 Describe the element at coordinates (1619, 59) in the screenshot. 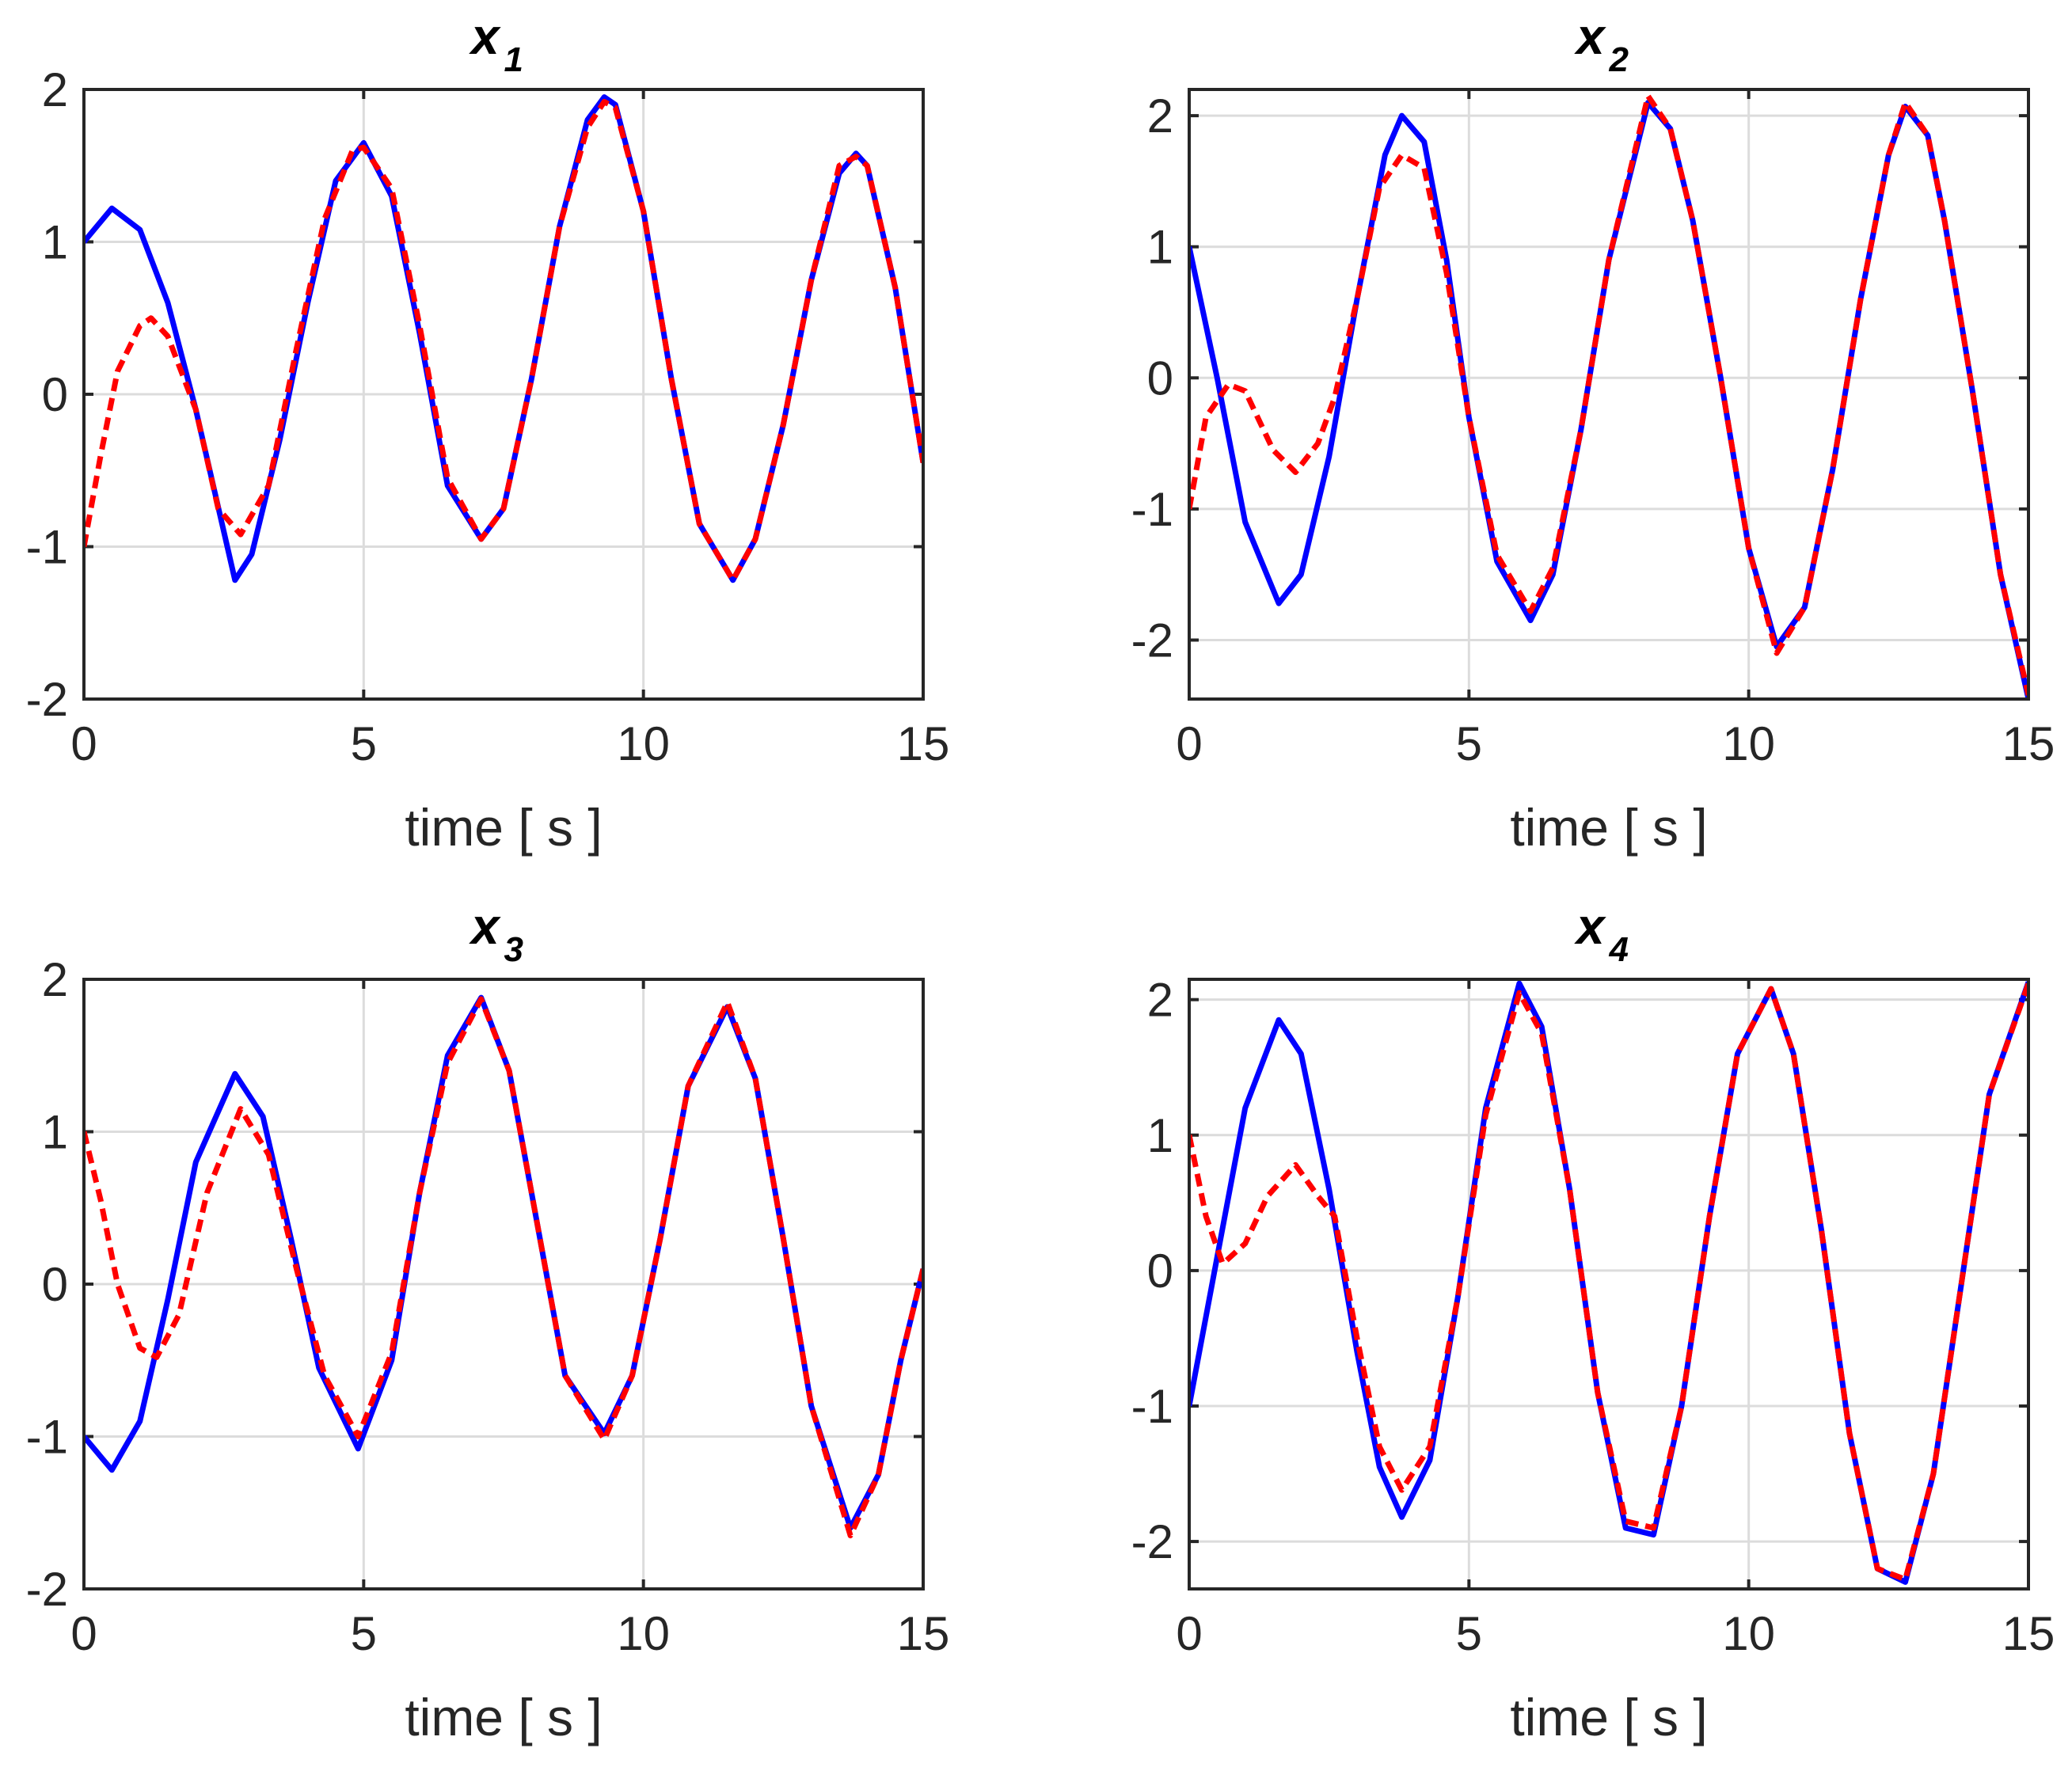

I see `plot-title-subscript: 2` at that location.